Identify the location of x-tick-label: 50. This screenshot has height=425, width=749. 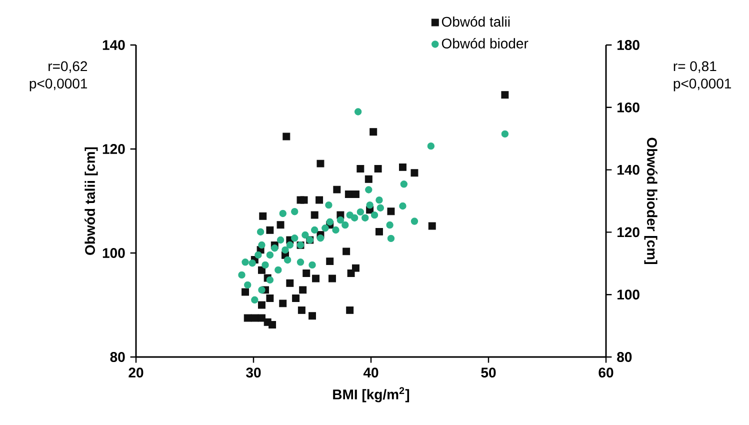
(488, 373).